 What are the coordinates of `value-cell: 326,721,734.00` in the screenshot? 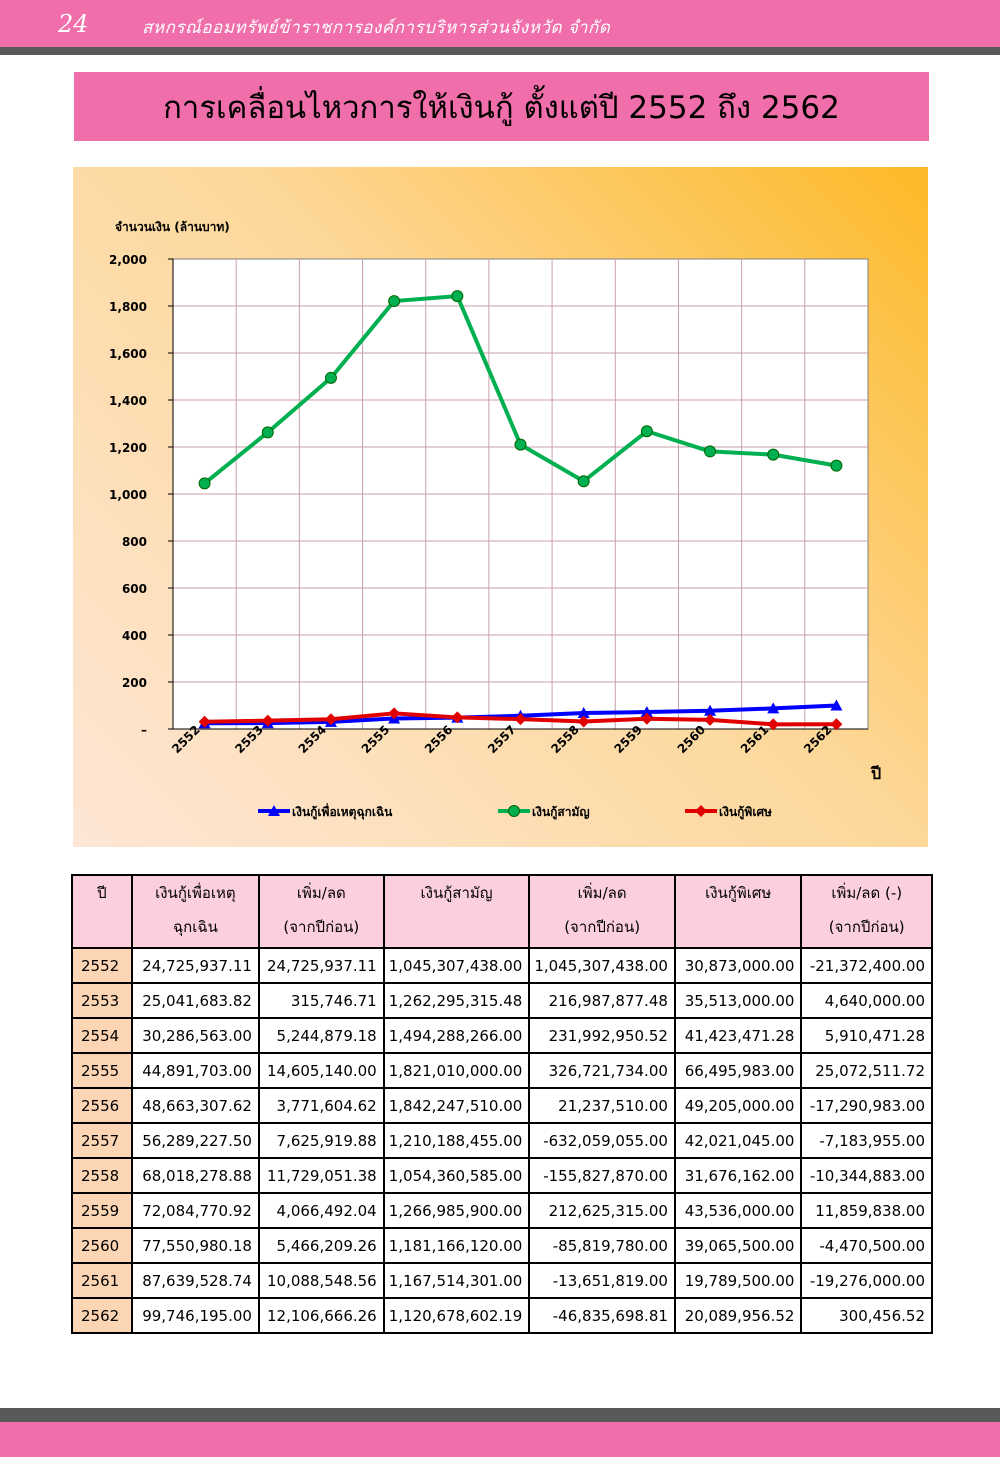 It's located at (602, 1070).